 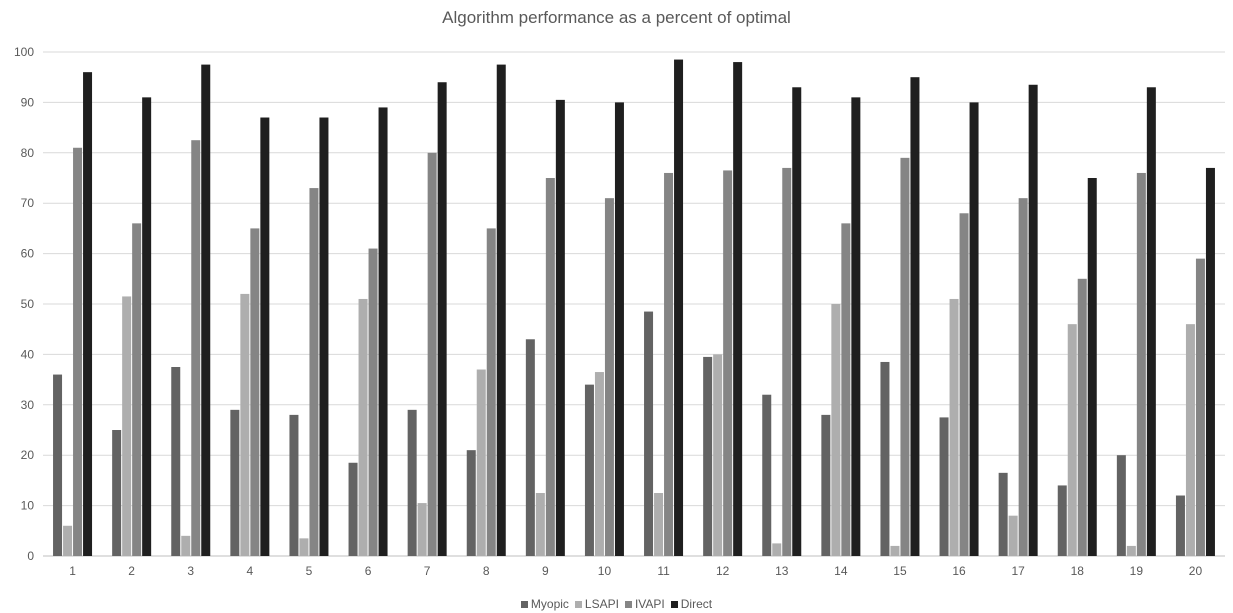 What do you see at coordinates (900, 571) in the screenshot?
I see `x-tick-label: 15` at bounding box center [900, 571].